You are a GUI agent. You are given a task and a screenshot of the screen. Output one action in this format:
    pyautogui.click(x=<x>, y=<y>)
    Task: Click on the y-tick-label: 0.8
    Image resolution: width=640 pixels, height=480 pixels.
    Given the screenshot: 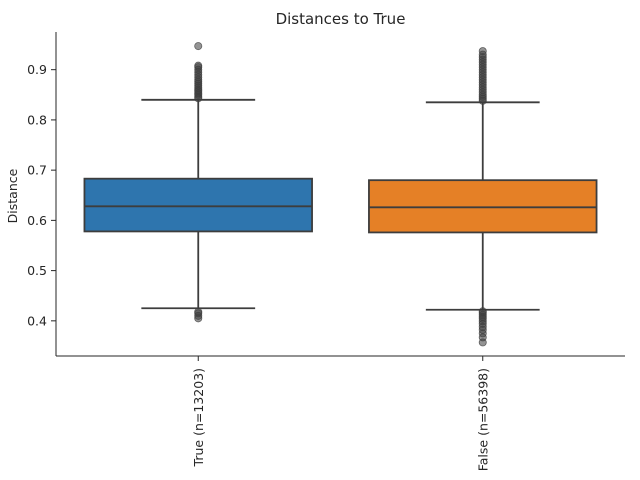 What is the action you would take?
    pyautogui.click(x=37, y=119)
    